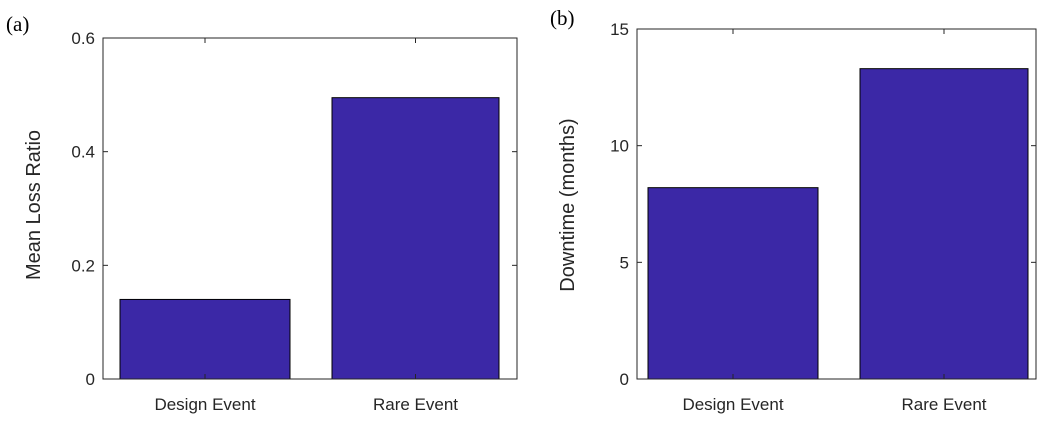 This screenshot has width=1042, height=423. Describe the element at coordinates (90, 379) in the screenshot. I see `y-tick-label-a-0: 0` at that location.